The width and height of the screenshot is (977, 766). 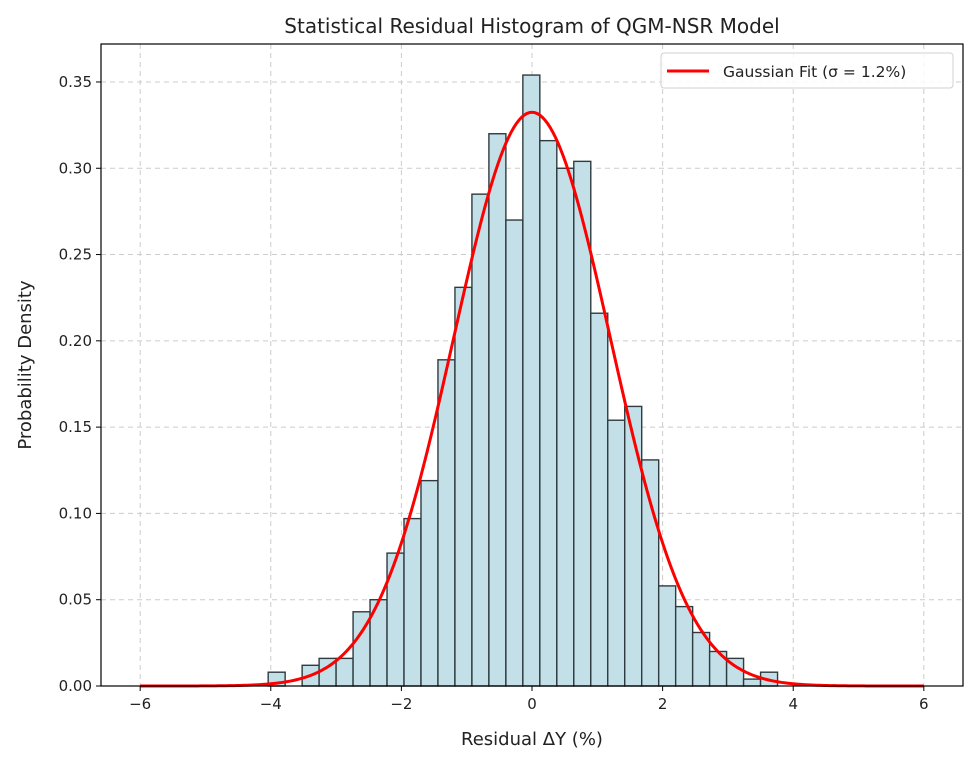 I want to click on x-tick-label: −2, so click(x=401, y=704).